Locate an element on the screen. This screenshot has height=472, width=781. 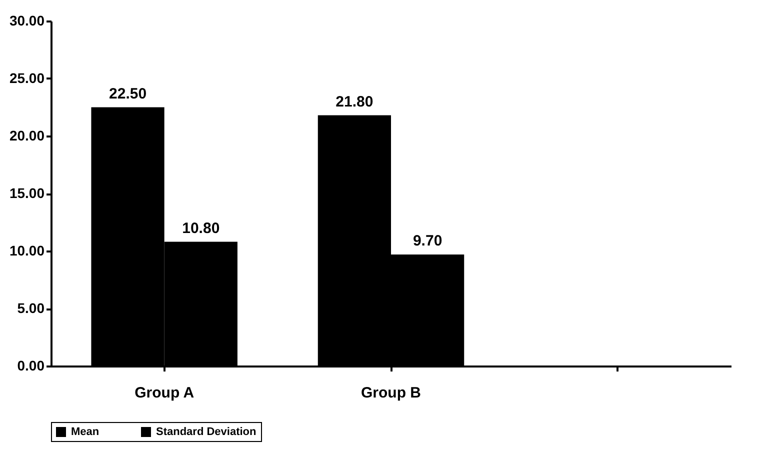
data-label: 21.80 is located at coordinates (355, 101).